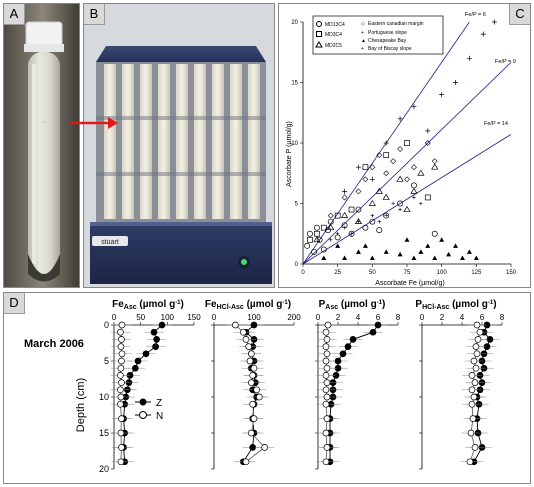 This screenshot has height=487, width=534. Describe the element at coordinates (106, 325) in the screenshot. I see `subplot-ytick-label: 0` at that location.